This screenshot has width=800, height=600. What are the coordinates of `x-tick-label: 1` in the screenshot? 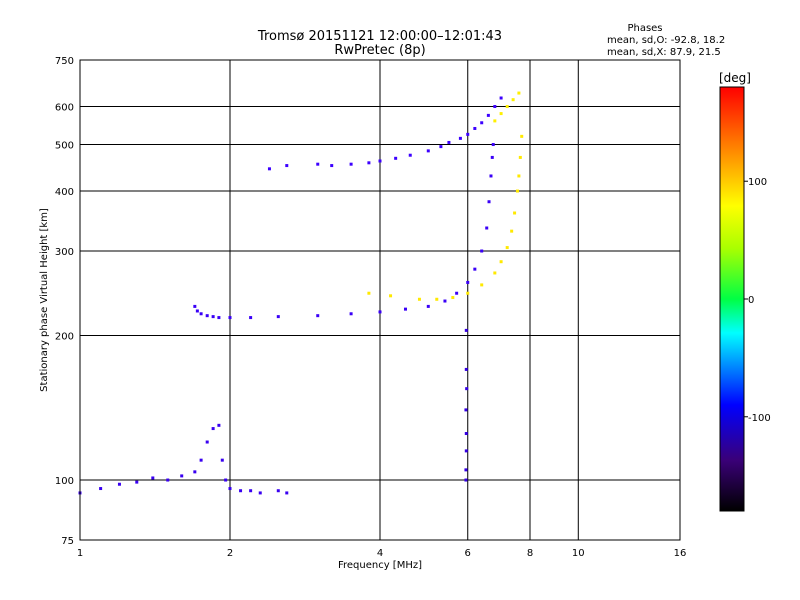 It's located at (80, 553).